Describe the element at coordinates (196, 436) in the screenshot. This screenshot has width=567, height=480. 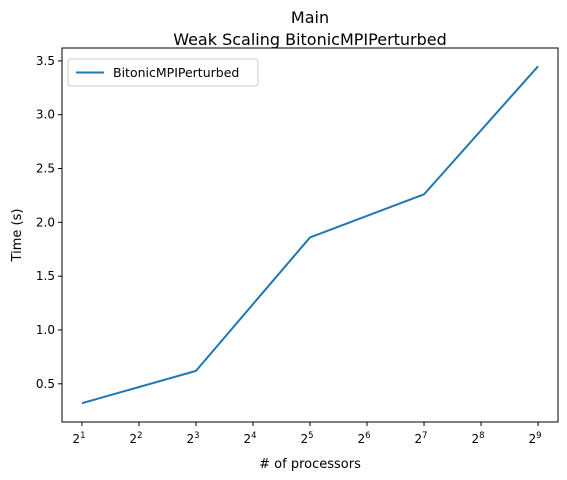
I see `x-tick-exponent: 3` at that location.